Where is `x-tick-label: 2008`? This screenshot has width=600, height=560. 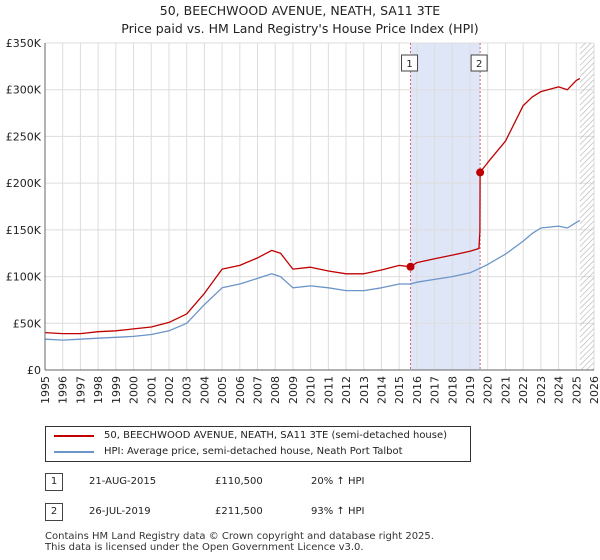 x-tick-label: 2008 is located at coordinates (275, 390).